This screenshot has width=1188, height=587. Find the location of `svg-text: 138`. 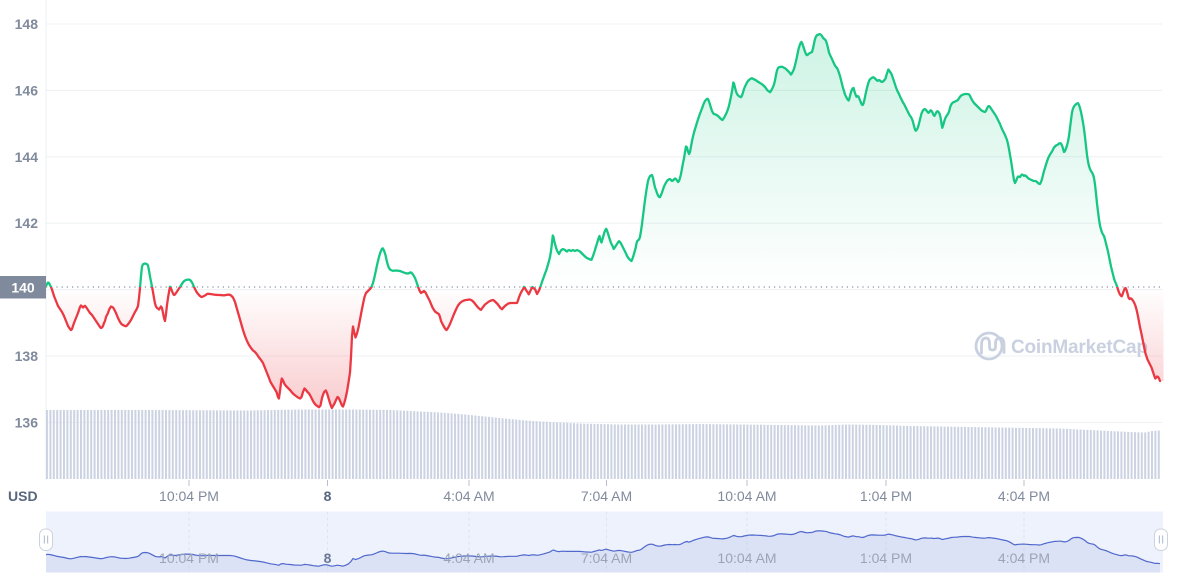

svg-text: 138 is located at coordinates (27, 356).